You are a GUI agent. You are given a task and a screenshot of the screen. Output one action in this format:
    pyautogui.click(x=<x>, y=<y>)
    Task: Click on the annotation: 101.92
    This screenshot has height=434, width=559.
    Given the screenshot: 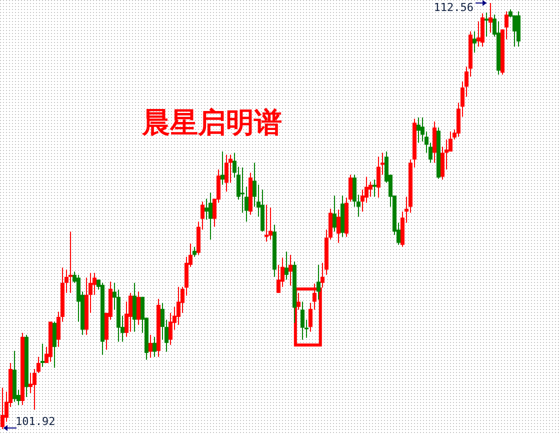 What is the action you would take?
    pyautogui.click(x=35, y=421)
    